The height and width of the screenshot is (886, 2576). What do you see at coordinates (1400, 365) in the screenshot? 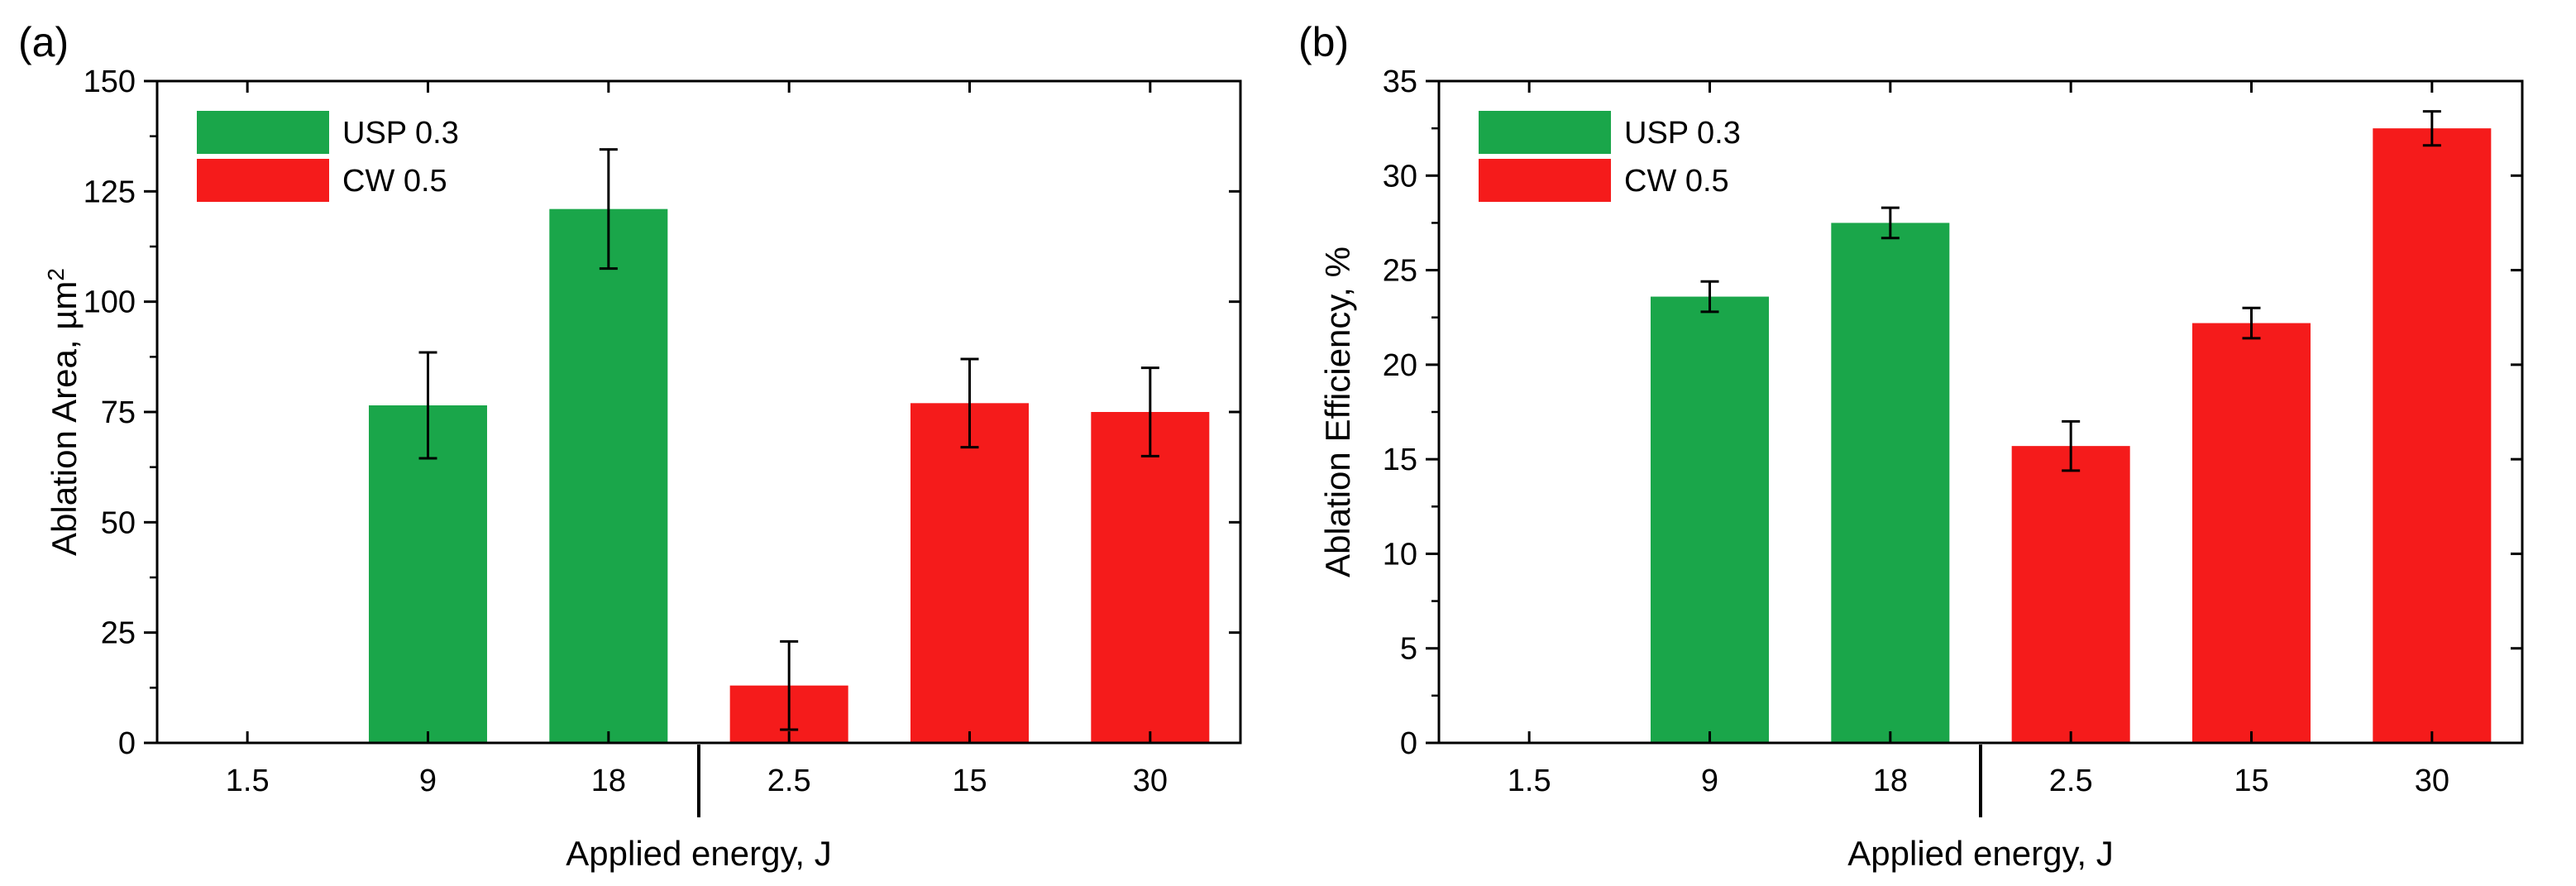
I see `y-tick-label: 20` at bounding box center [1400, 365].